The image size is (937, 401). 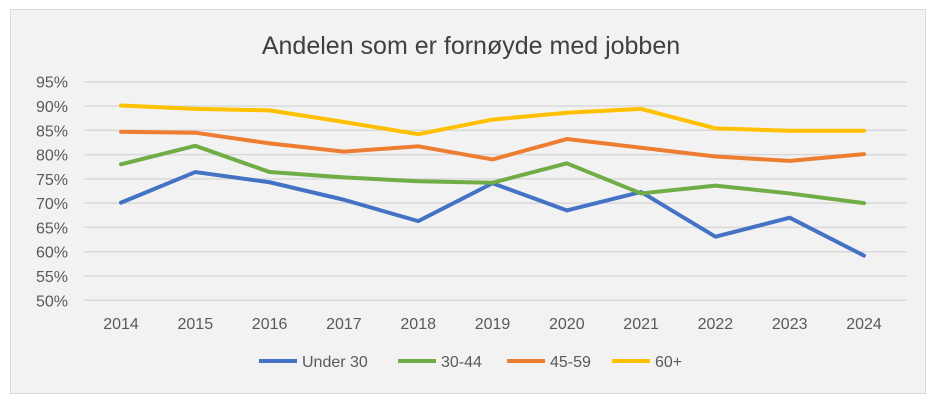 What do you see at coordinates (52, 301) in the screenshot?
I see `y-tick-label: 50%` at bounding box center [52, 301].